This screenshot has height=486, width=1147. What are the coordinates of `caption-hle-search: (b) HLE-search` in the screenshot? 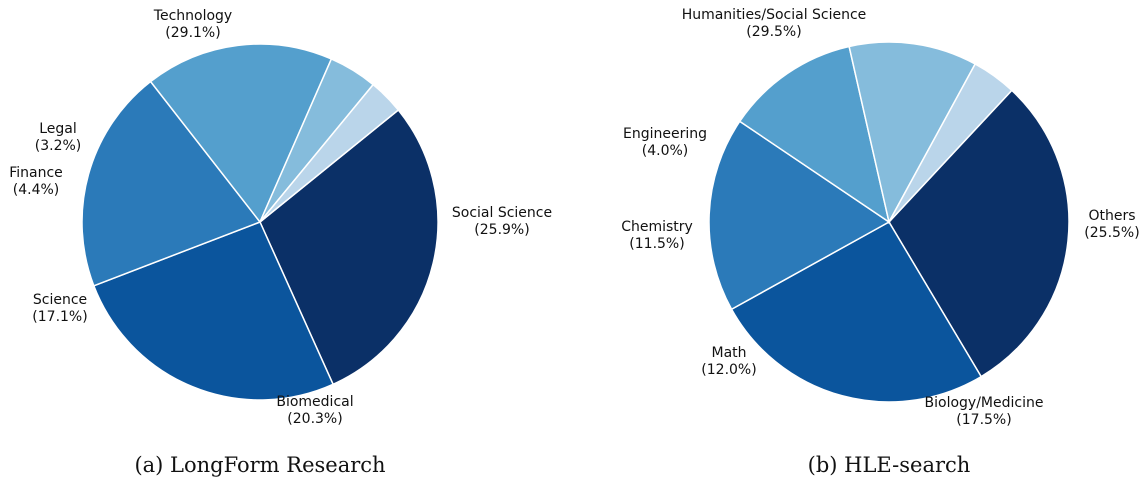 It's located at (889, 465).